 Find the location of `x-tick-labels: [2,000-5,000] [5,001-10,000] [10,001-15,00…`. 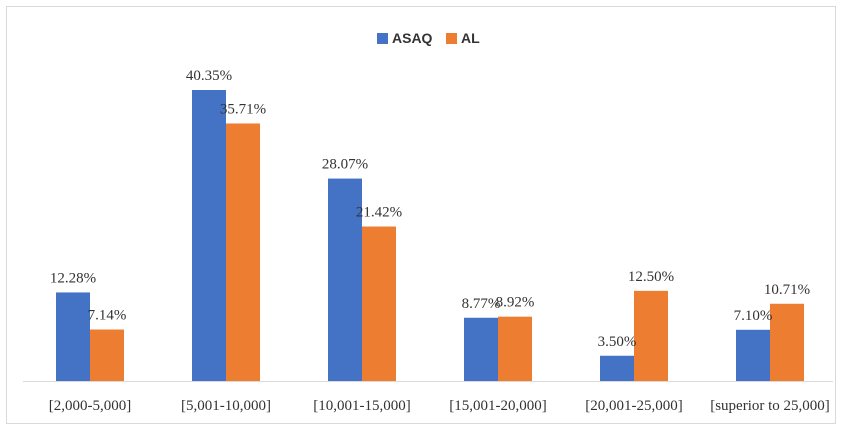

x-tick-labels: [2,000-5,000] [5,001-10,000] [10,001-15,00… is located at coordinates (439, 406).